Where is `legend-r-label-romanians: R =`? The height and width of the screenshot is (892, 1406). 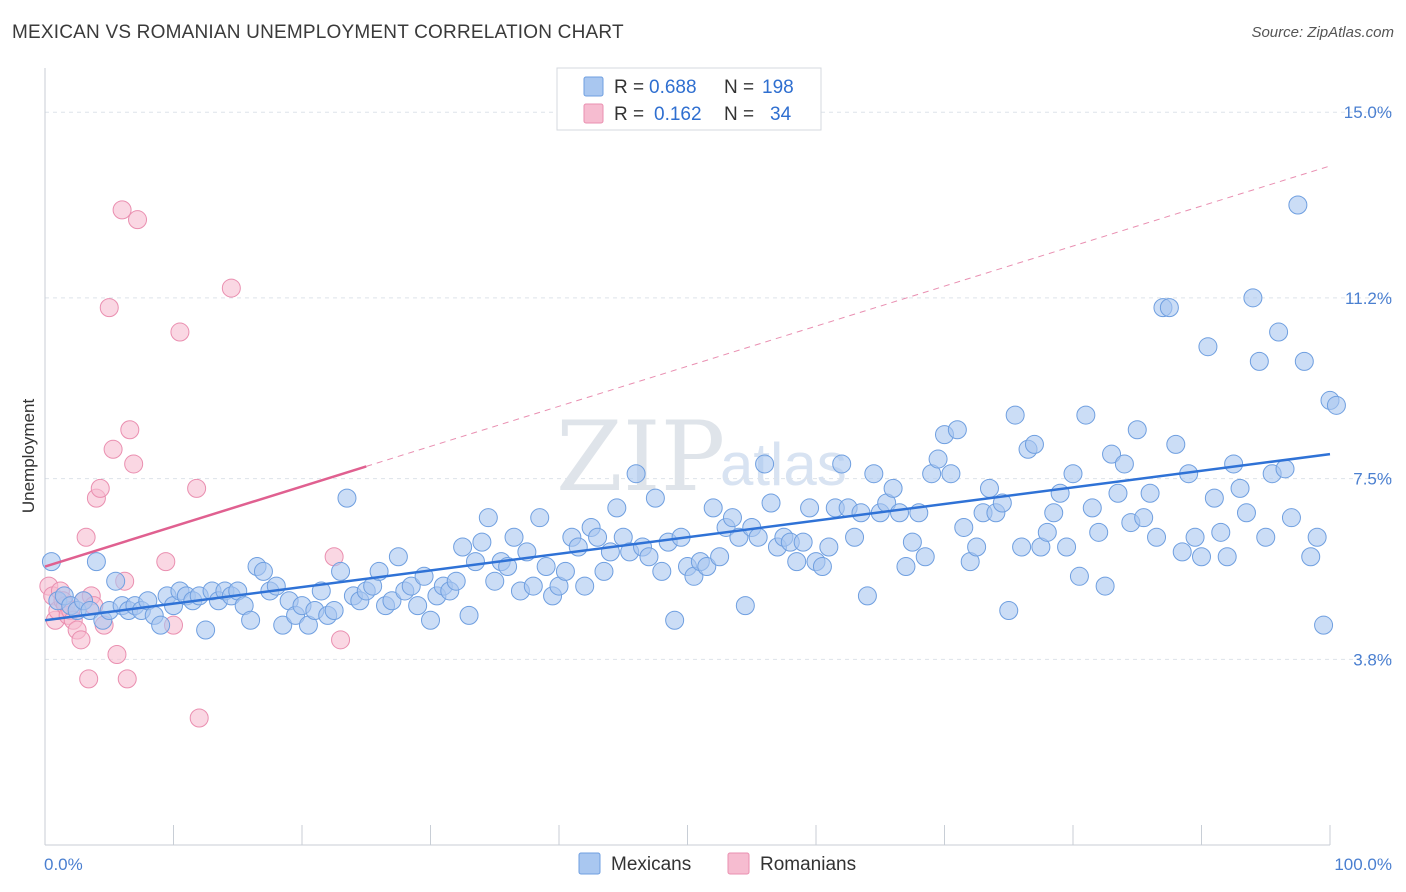 legend-r-label-romanians: R = is located at coordinates (629, 114).